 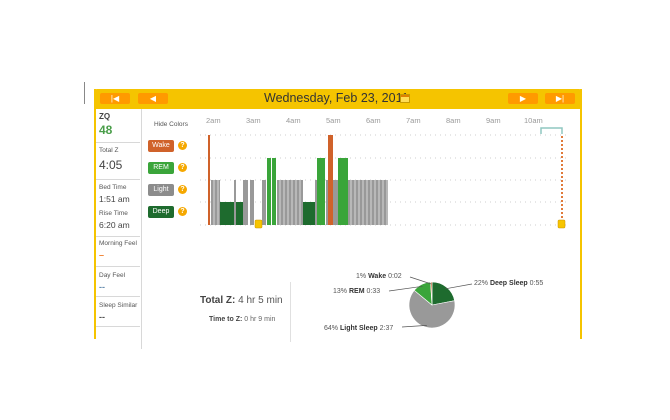 I want to click on wake-marker-icon, so click(x=561, y=224).